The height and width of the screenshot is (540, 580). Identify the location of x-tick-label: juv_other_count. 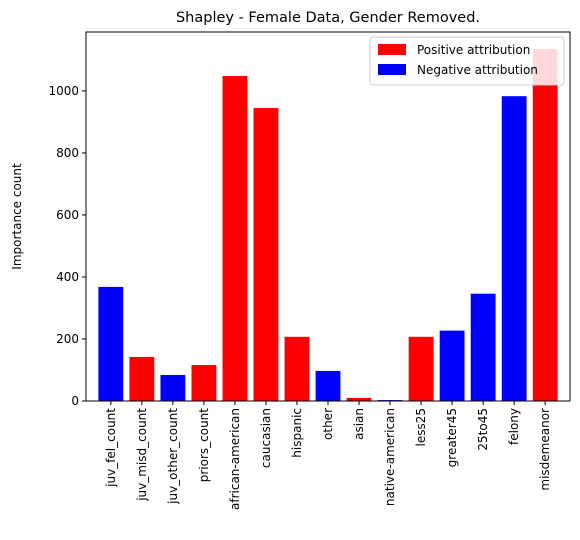
(173, 456).